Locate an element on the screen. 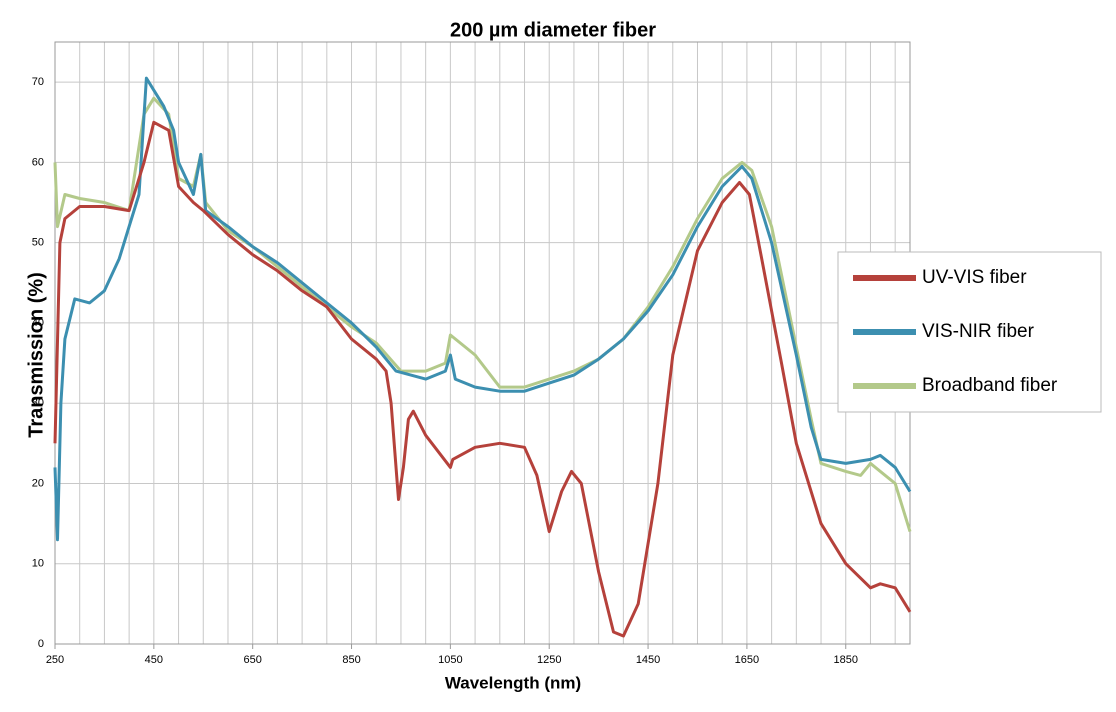  x-tick-label: 650 is located at coordinates (253, 660).